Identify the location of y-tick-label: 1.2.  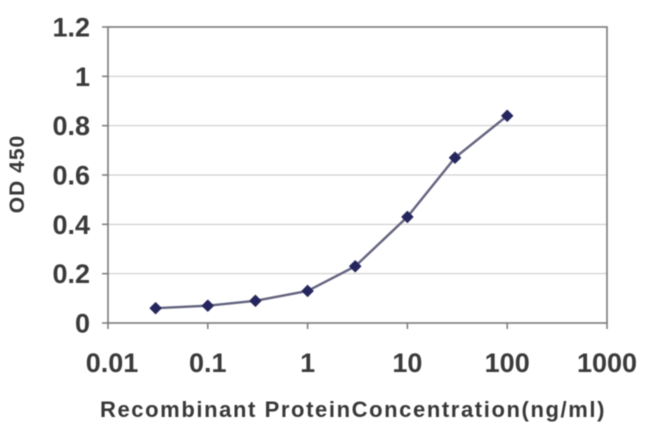
(71, 28).